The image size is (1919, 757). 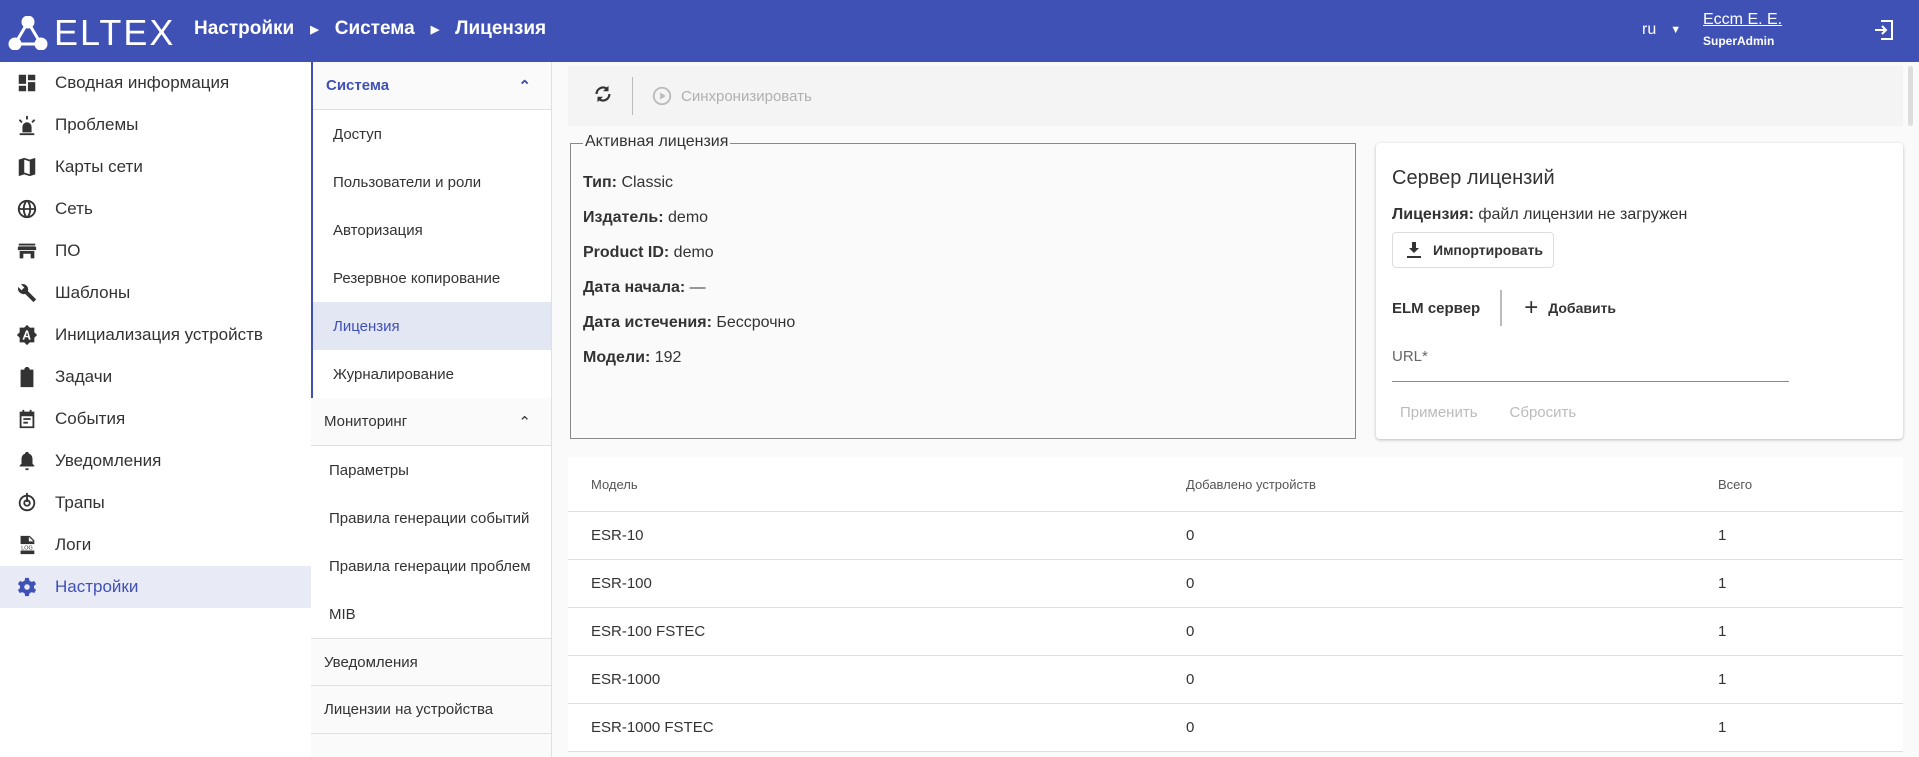 What do you see at coordinates (1531, 307) in the screenshot?
I see `plus-icon: +` at bounding box center [1531, 307].